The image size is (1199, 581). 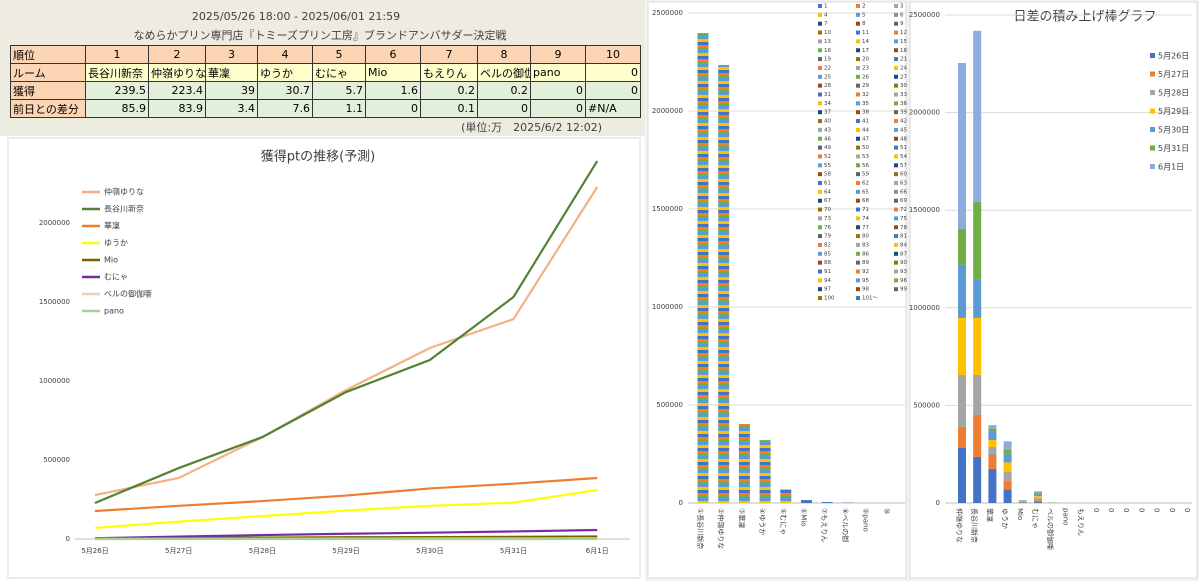 I want to click on legend-label: 87, so click(x=903, y=254).